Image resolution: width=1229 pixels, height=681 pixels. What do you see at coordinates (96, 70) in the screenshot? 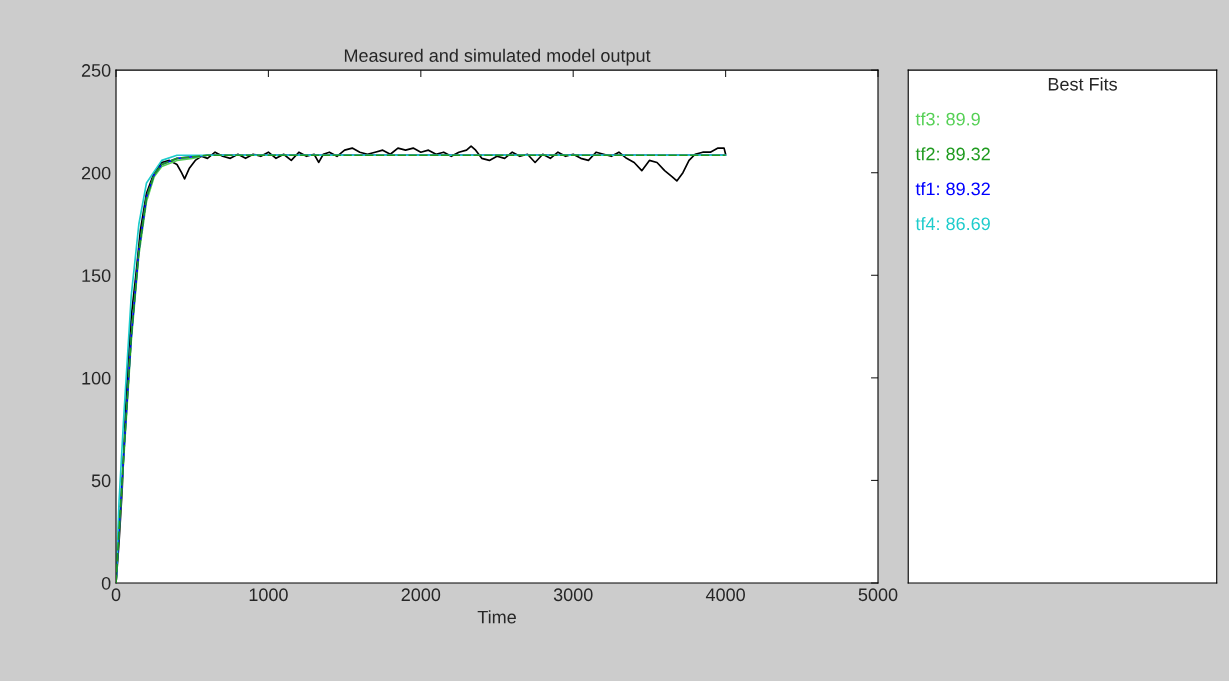
I see `y-tick-label: 250` at bounding box center [96, 70].